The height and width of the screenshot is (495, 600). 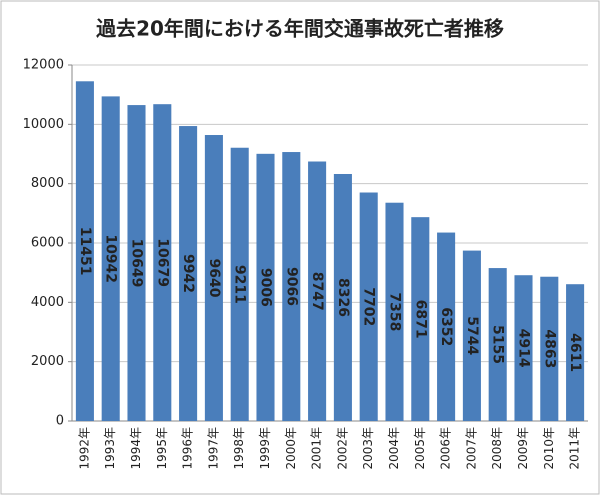 I want to click on value-label: 9006, so click(x=266, y=287).